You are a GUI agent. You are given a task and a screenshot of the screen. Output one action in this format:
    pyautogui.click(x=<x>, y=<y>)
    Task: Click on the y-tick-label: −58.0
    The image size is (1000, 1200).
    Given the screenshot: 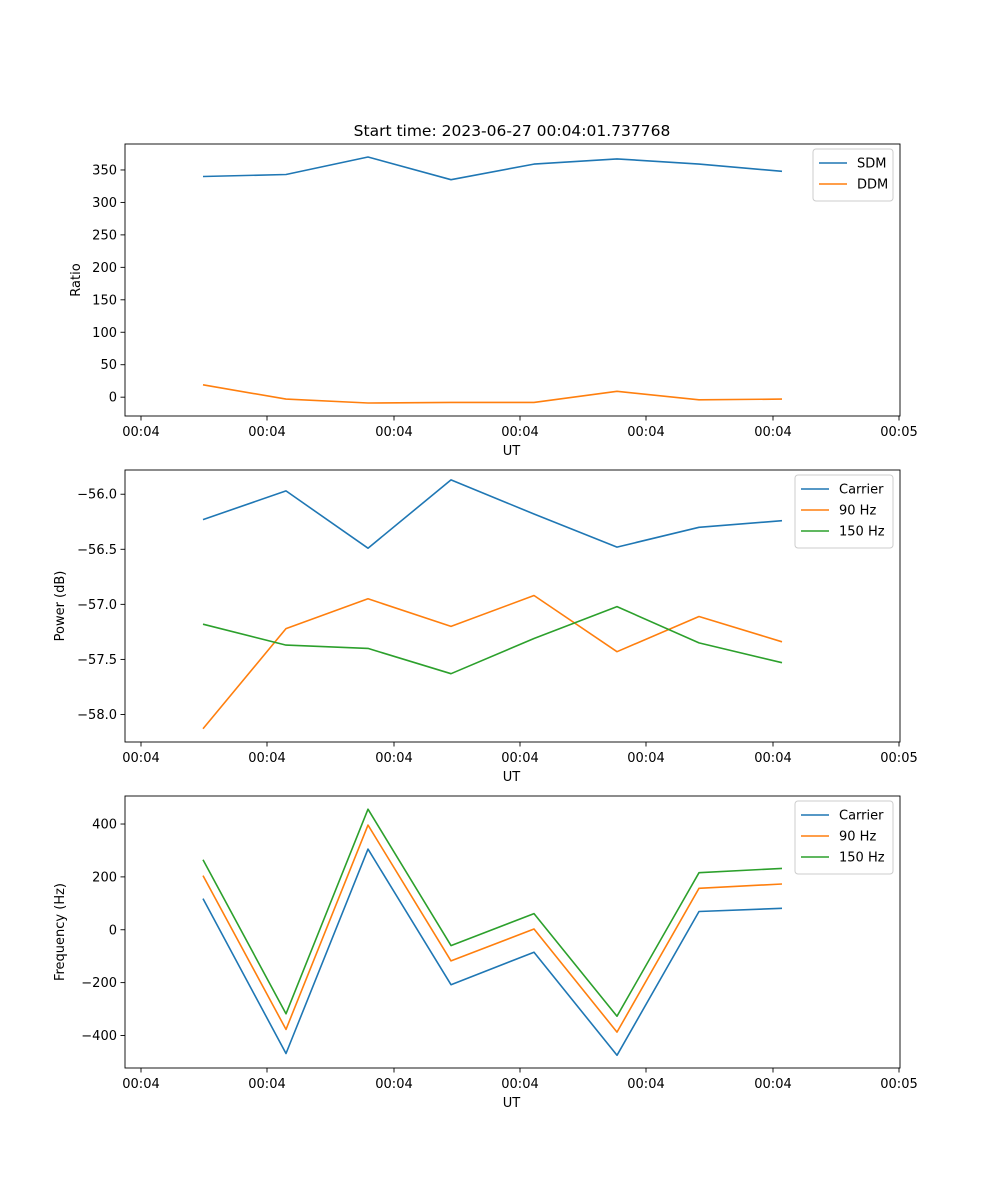 What is the action you would take?
    pyautogui.click(x=97, y=715)
    